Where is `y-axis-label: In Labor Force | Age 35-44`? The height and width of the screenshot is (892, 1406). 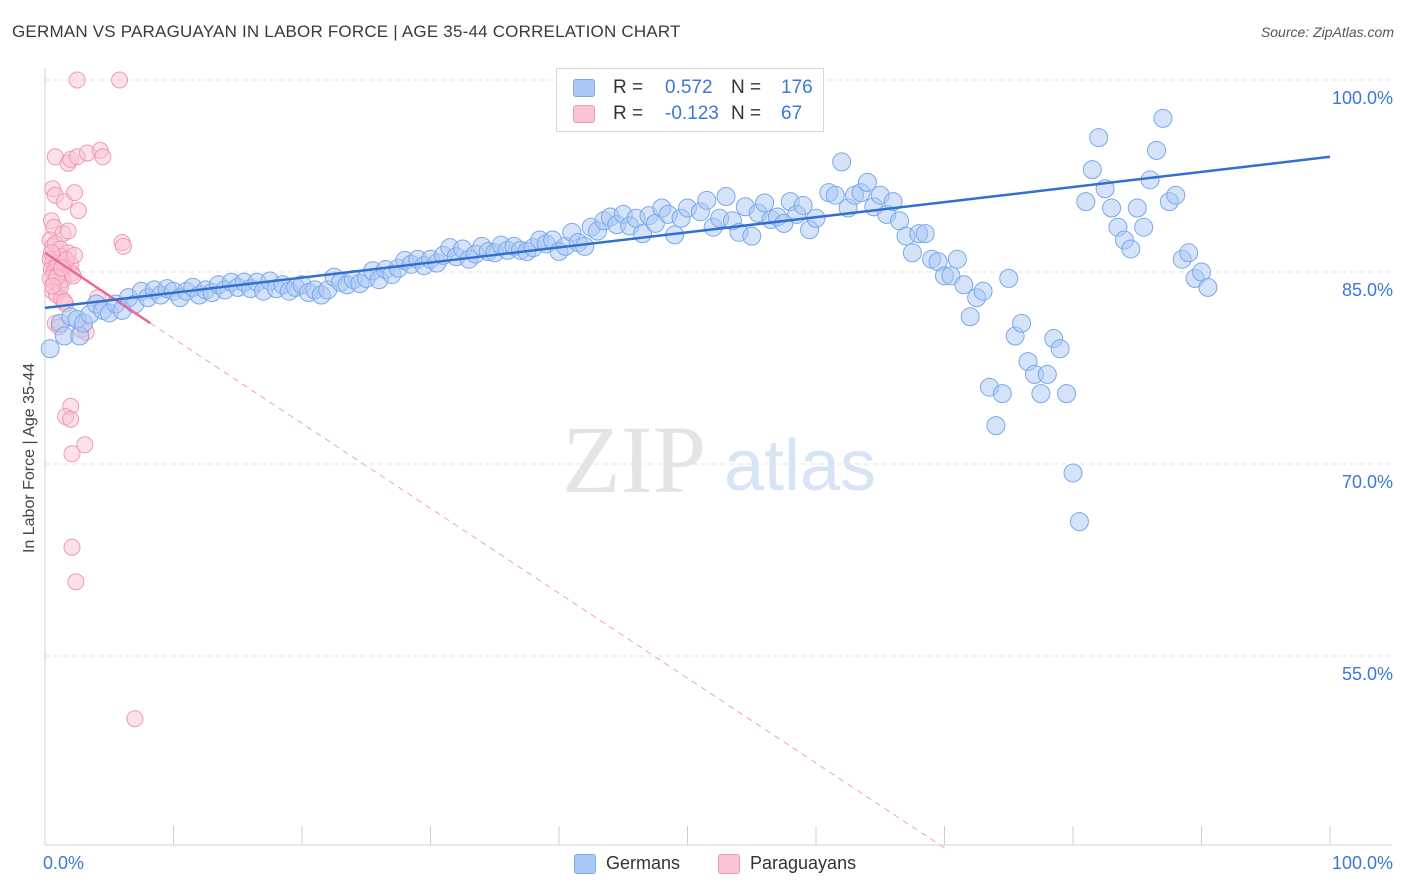
y-axis-label: In Labor Force | Age 35-44 is located at coordinates (29, 458).